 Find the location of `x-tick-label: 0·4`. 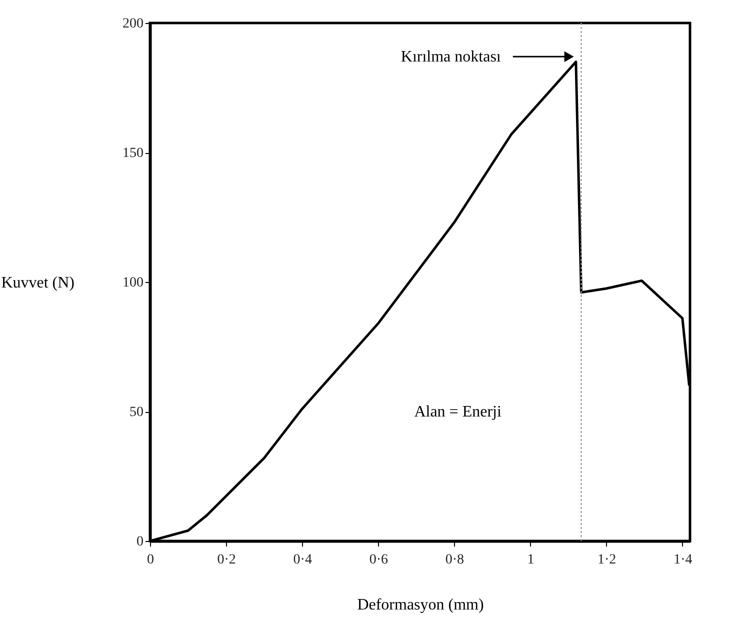

x-tick-label: 0·4 is located at coordinates (302, 560).